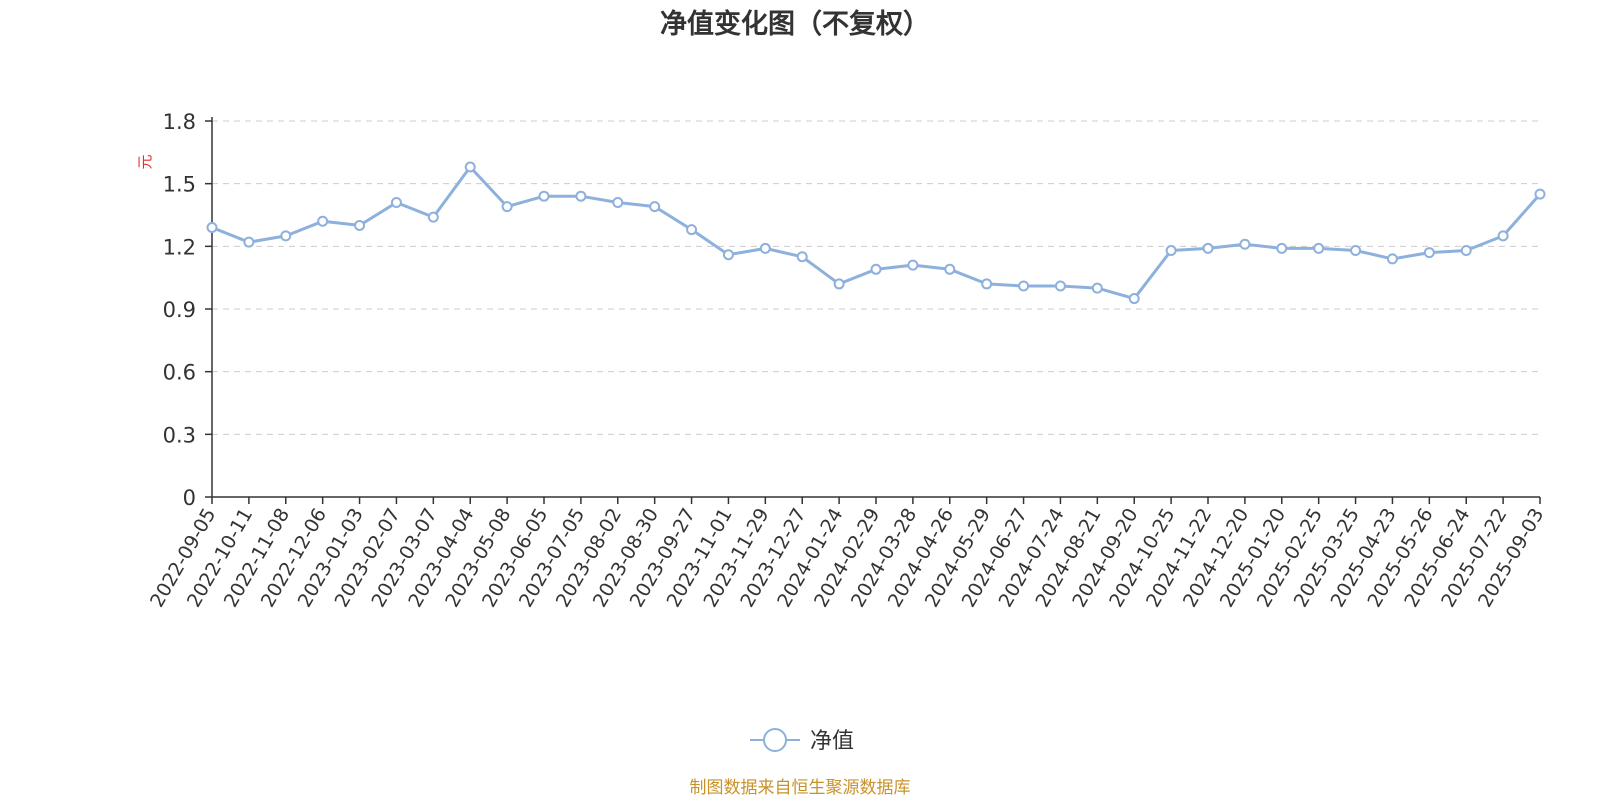  I want to click on y-tick-label: 1.5, so click(179, 185).